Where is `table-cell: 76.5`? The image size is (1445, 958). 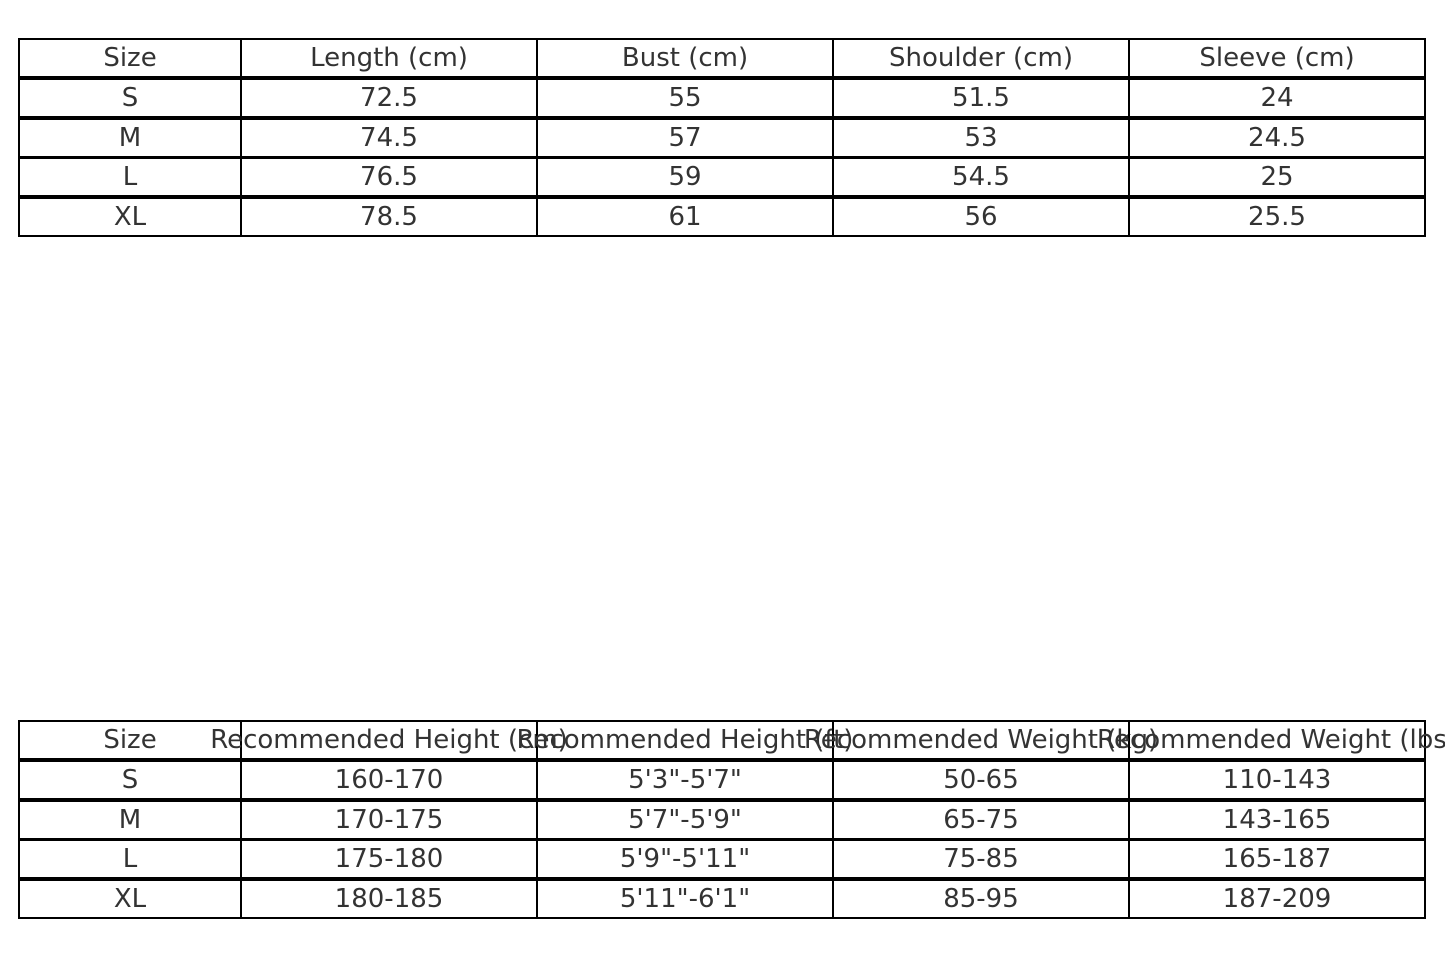 table-cell: 76.5 is located at coordinates (389, 177).